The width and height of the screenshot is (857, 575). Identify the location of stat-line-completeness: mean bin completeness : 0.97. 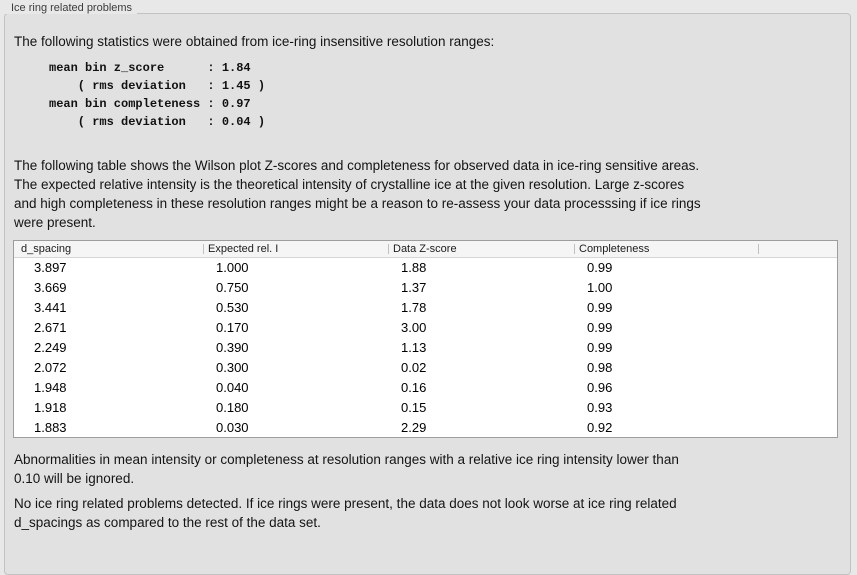
(150, 104).